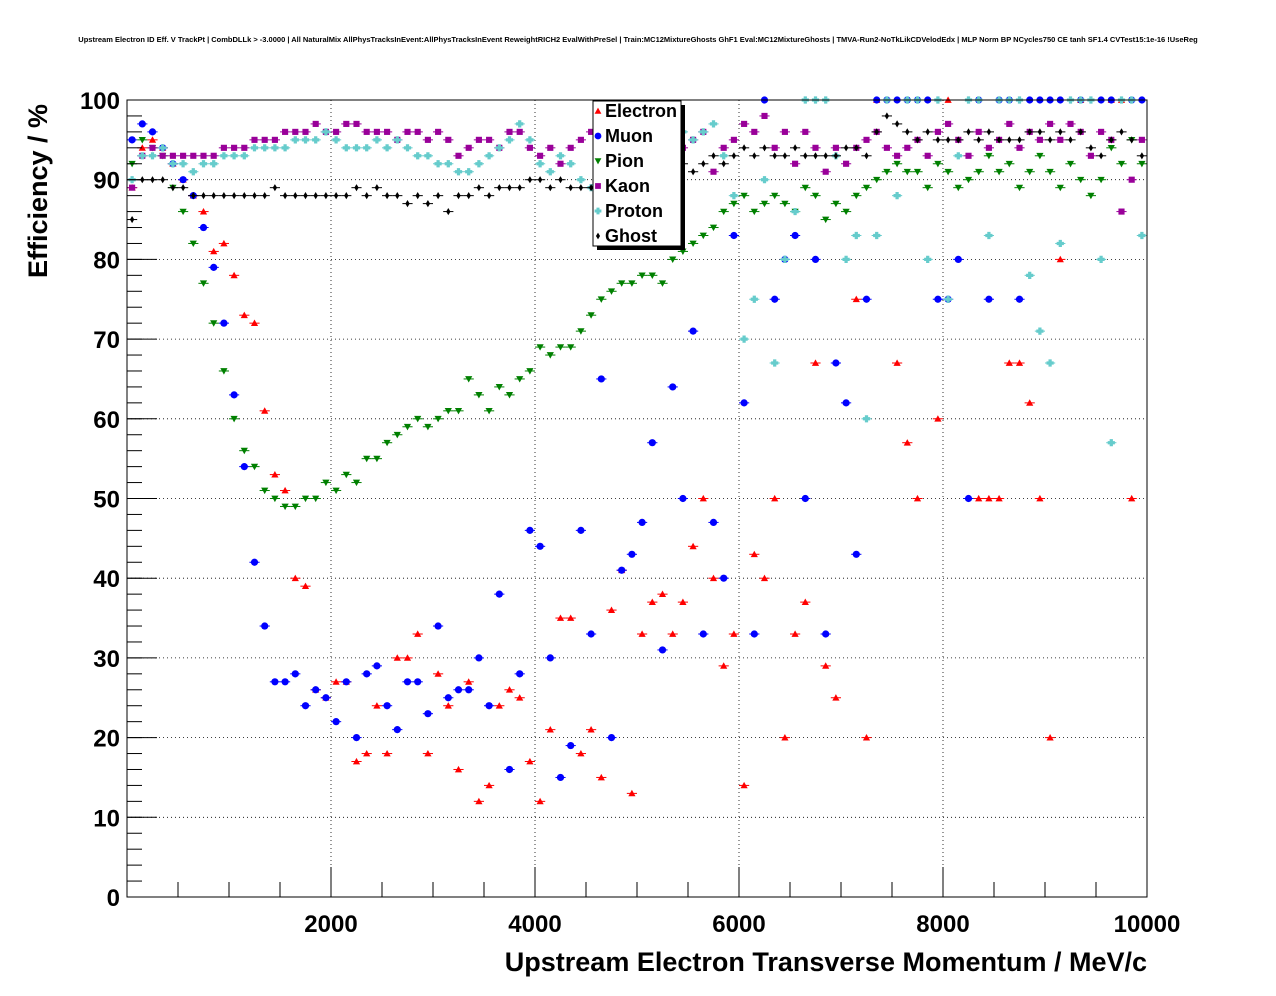  I want to click on legend: Electron Muon Pion Kaon Proton Ghost, so click(638, 175).